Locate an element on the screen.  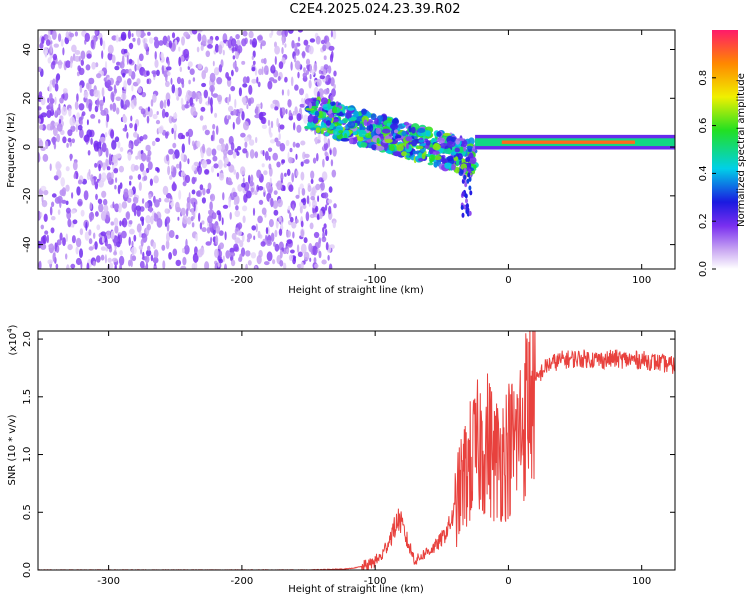
y-tick-label: 1.0 is located at coordinates (27, 455).